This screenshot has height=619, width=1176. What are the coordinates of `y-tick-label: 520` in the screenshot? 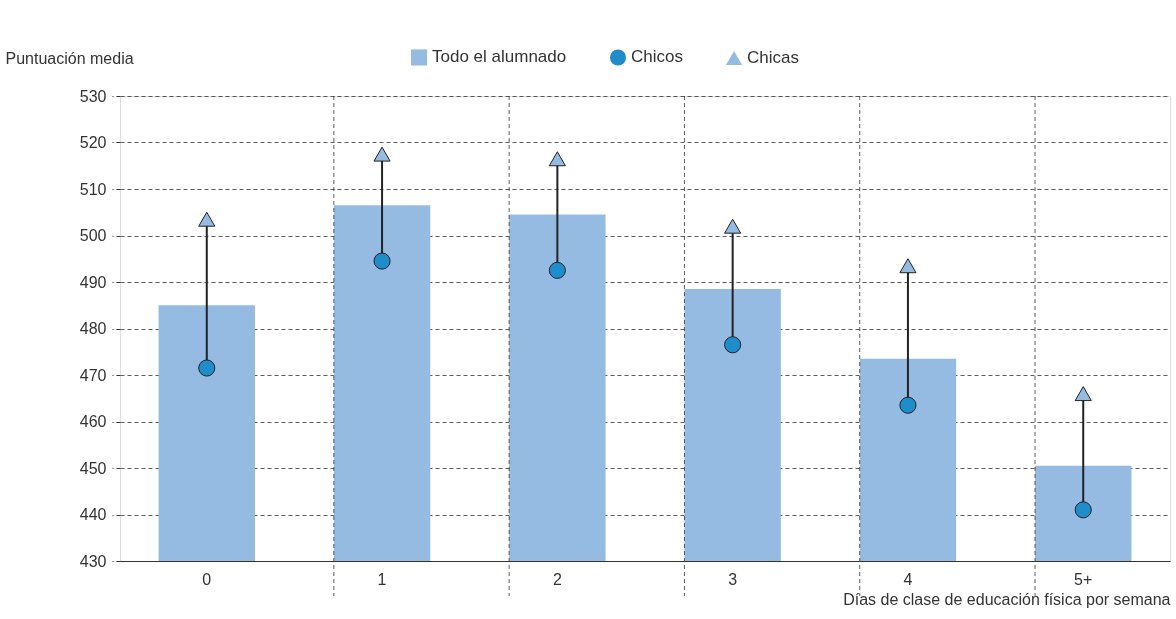 It's located at (93, 142).